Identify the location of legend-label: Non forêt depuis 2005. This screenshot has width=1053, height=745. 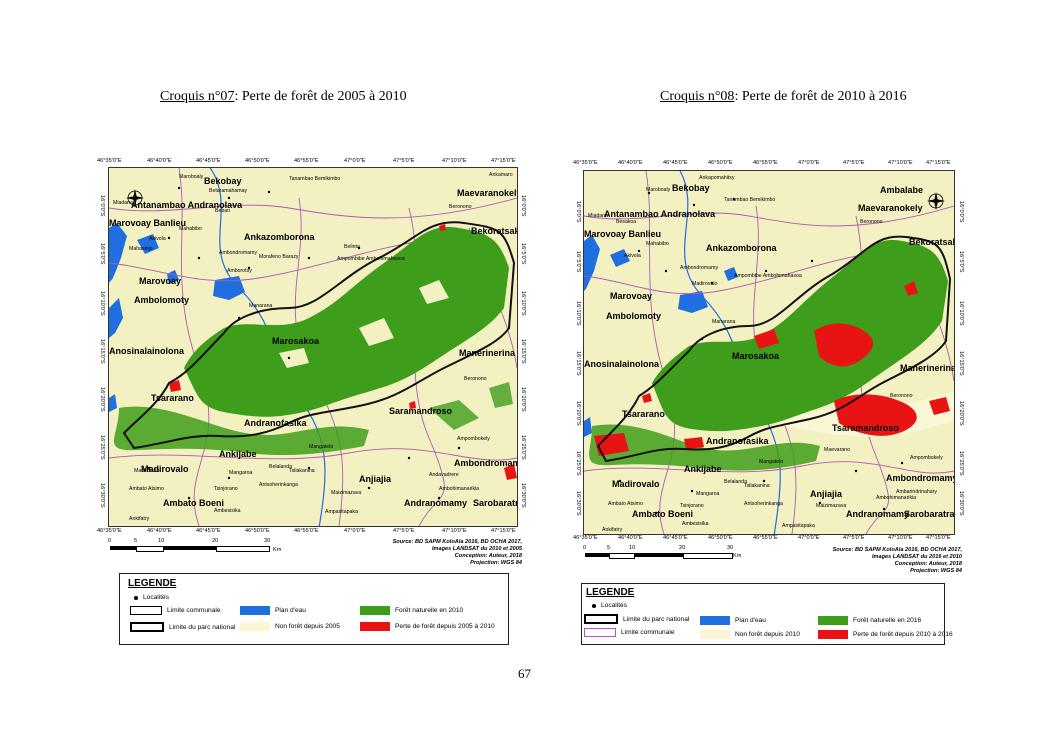
(307, 626).